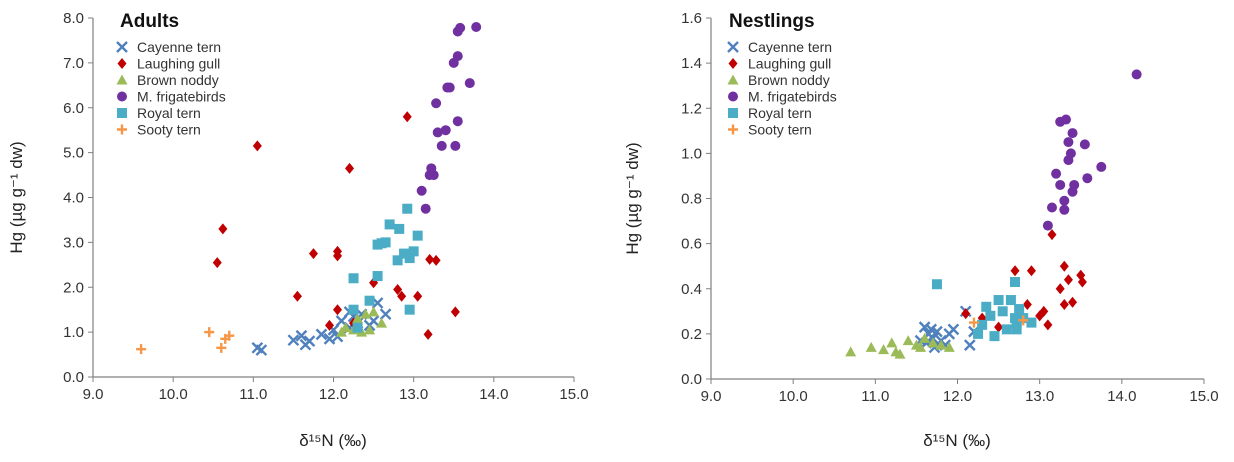  Describe the element at coordinates (413, 394) in the screenshot. I see `adults-x-tick-label: 13.0` at that location.